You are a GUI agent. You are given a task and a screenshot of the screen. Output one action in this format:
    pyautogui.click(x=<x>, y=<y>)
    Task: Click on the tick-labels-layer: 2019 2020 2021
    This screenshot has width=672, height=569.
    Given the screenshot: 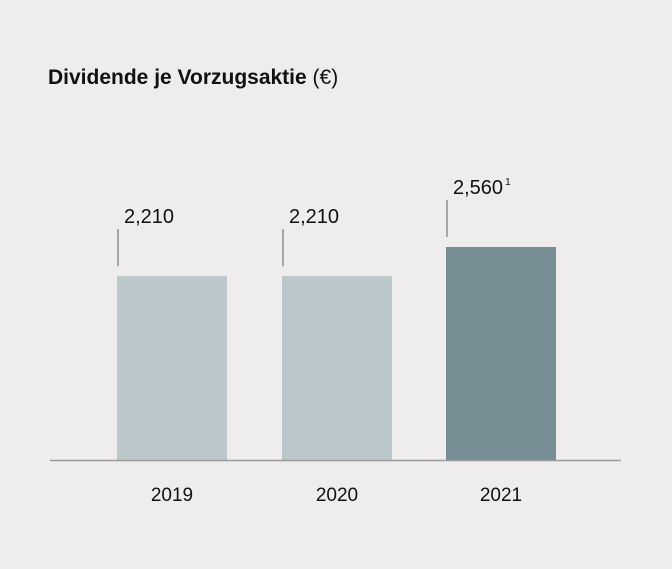 What is the action you would take?
    pyautogui.click(x=336, y=495)
    